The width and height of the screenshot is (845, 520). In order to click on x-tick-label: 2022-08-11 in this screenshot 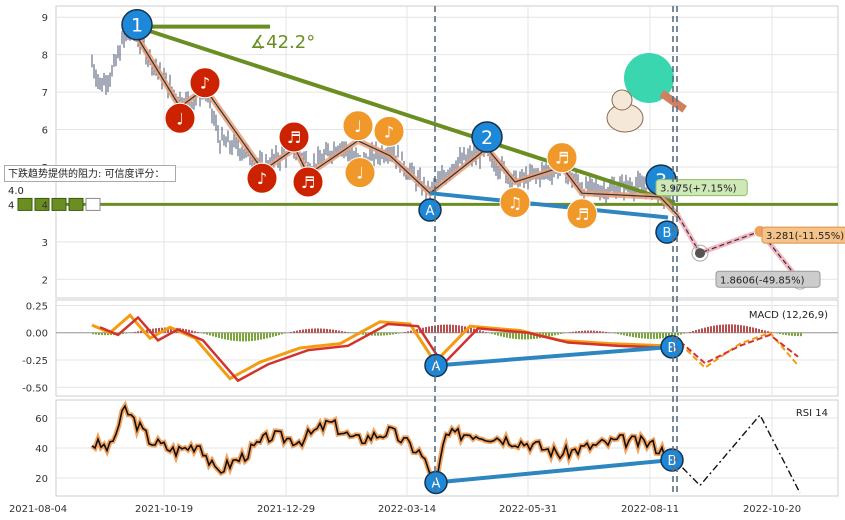, I will do `click(650, 509)`.